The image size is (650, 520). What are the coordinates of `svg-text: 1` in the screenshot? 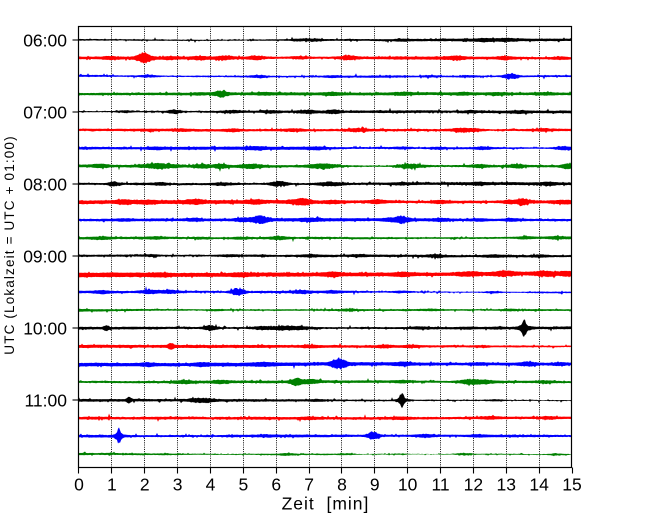 It's located at (112, 485).